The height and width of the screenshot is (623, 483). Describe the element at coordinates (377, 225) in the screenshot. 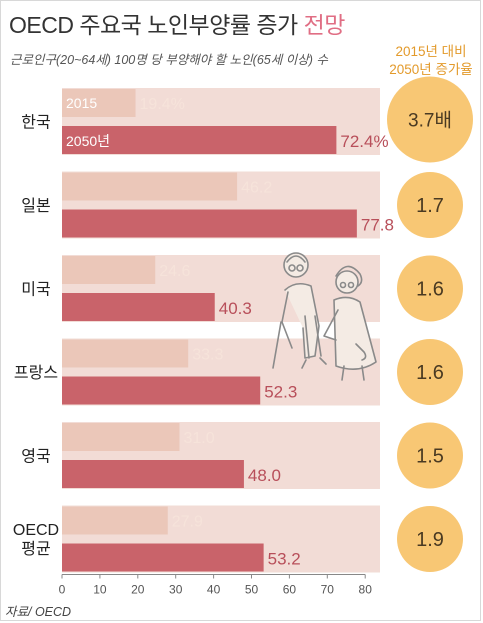

I see `value-label-2050: 77.8` at that location.